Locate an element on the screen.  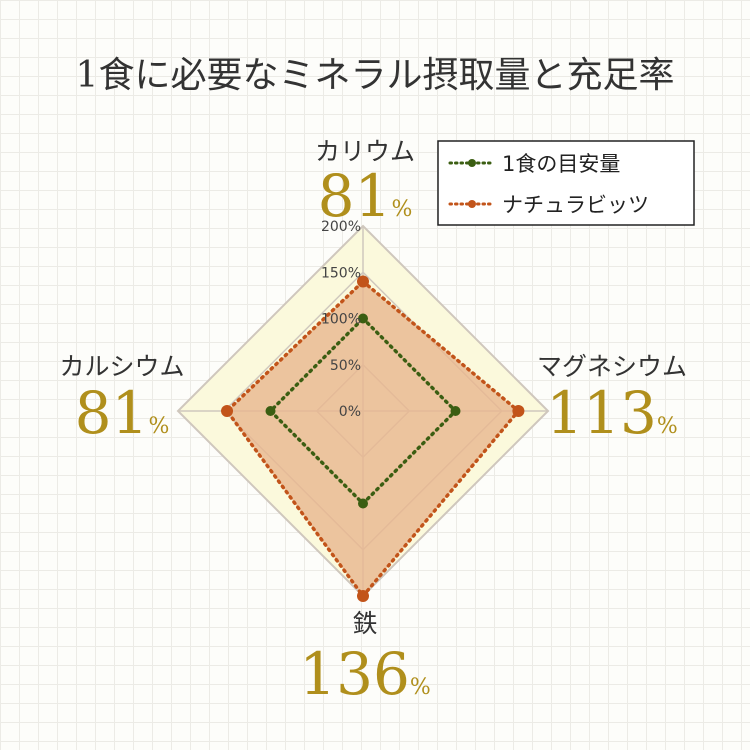
tick-label-200: 200% is located at coordinates (341, 227).